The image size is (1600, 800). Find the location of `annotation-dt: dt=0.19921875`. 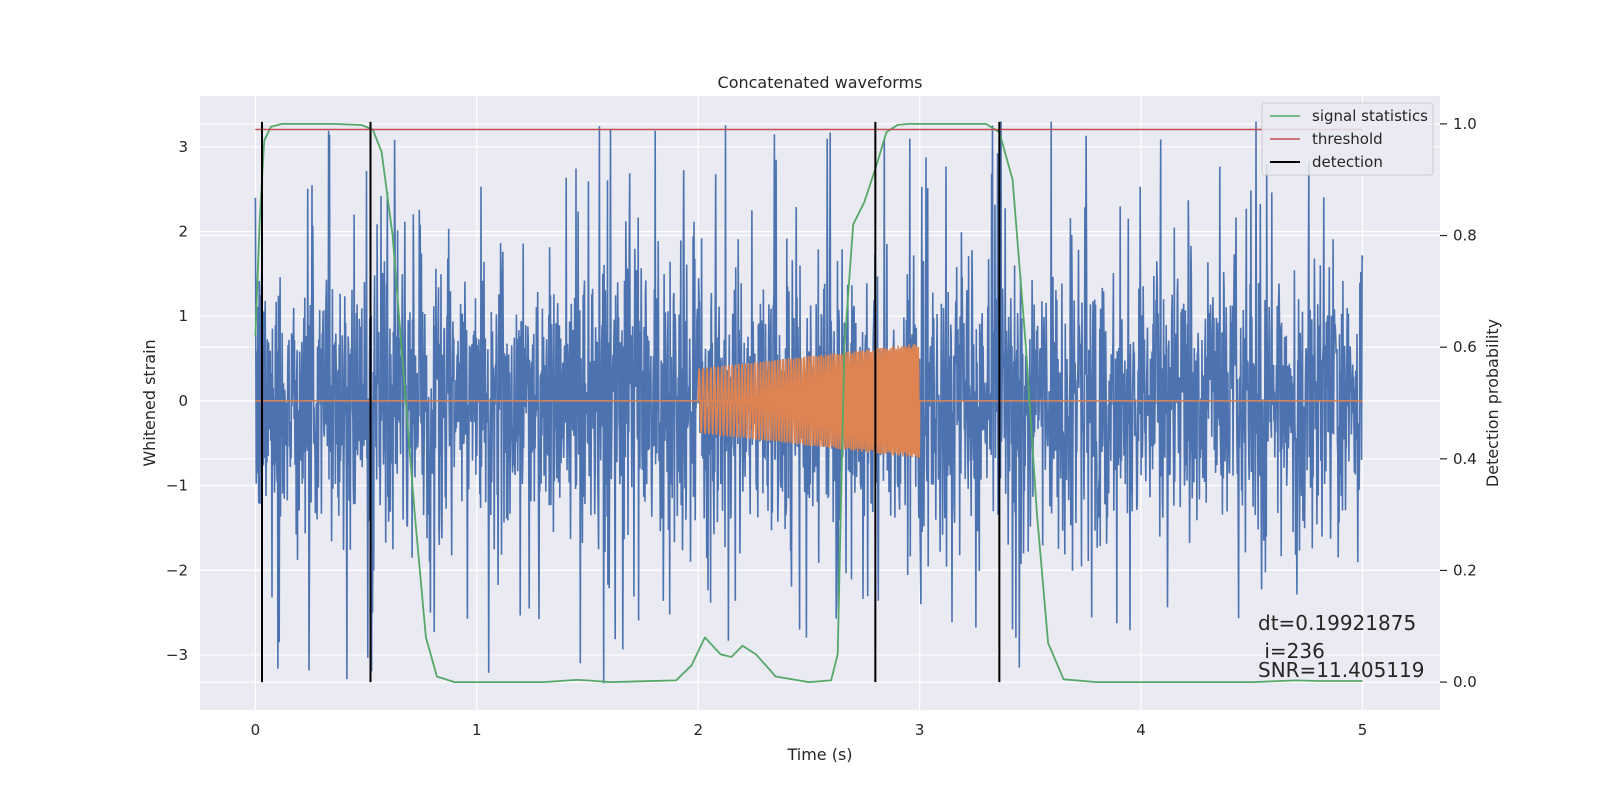

annotation-dt: dt=0.19921875 is located at coordinates (1337, 623).